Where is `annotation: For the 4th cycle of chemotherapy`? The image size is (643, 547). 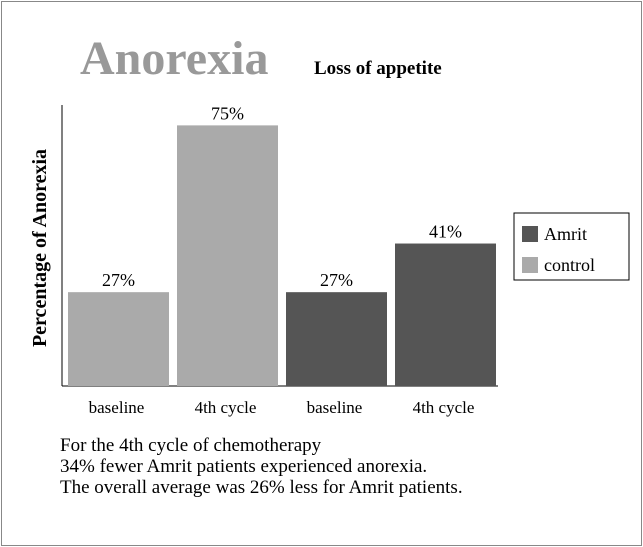 annotation: For the 4th cycle of chemotherapy is located at coordinates (191, 445).